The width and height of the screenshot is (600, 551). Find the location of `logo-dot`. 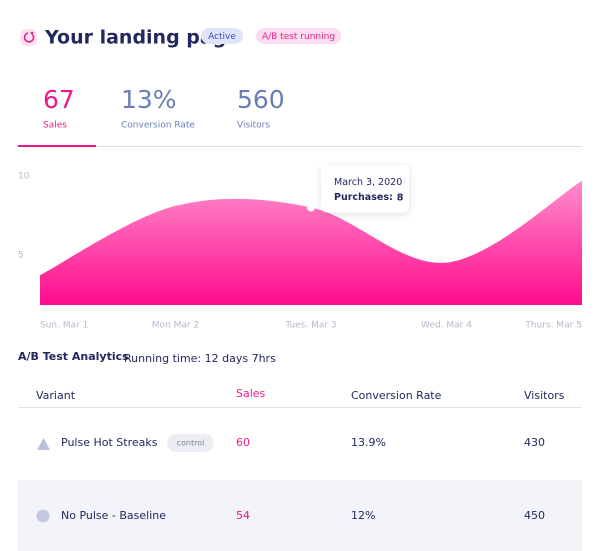

logo-dot is located at coordinates (32, 33).